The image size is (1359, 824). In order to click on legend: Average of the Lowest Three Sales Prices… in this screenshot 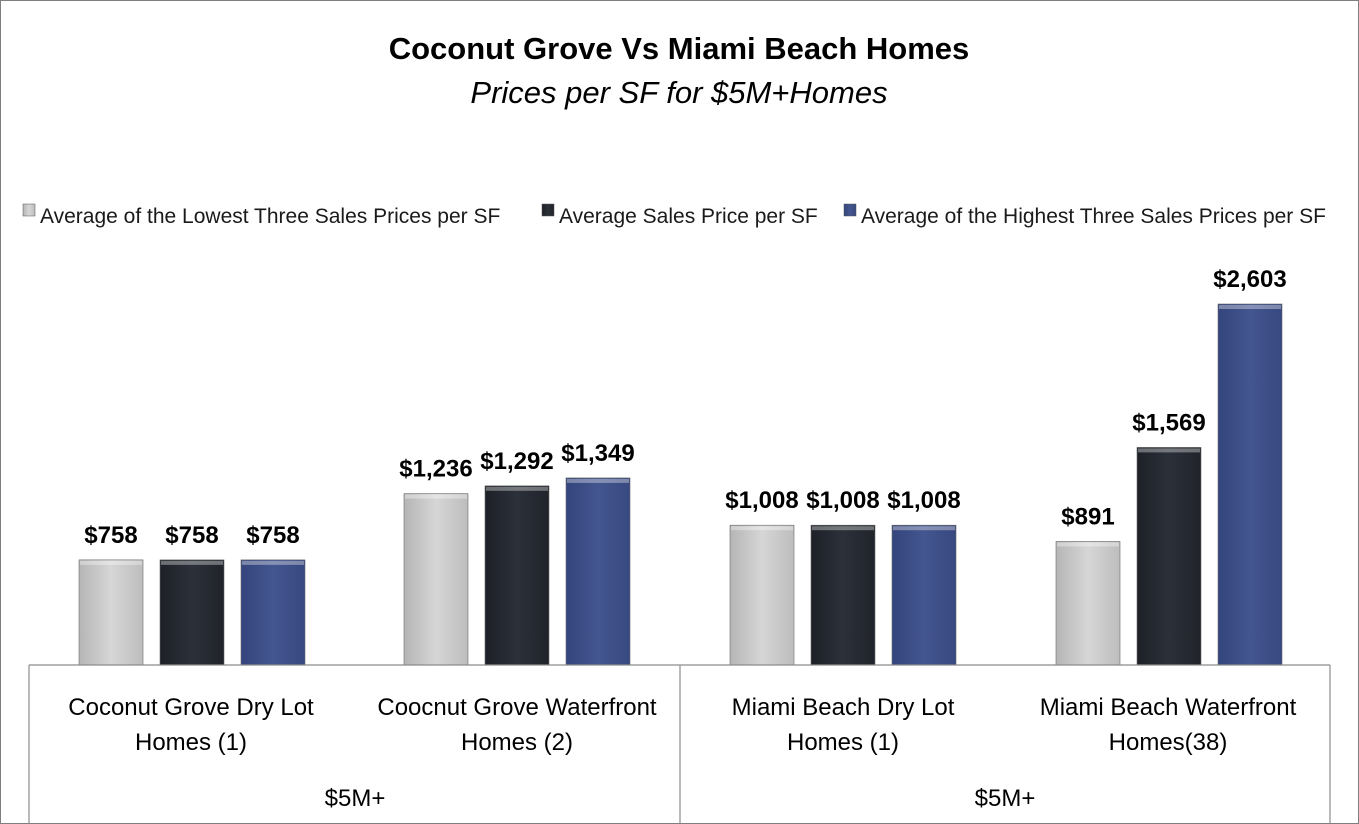, I will do `click(674, 215)`.